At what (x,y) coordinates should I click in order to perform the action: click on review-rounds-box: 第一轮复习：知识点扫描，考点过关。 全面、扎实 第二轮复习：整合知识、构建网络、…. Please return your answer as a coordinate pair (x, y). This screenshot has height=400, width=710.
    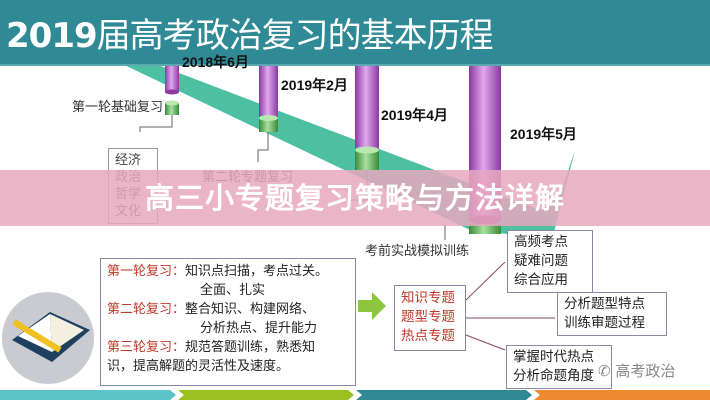
    Looking at the image, I should click on (228, 322).